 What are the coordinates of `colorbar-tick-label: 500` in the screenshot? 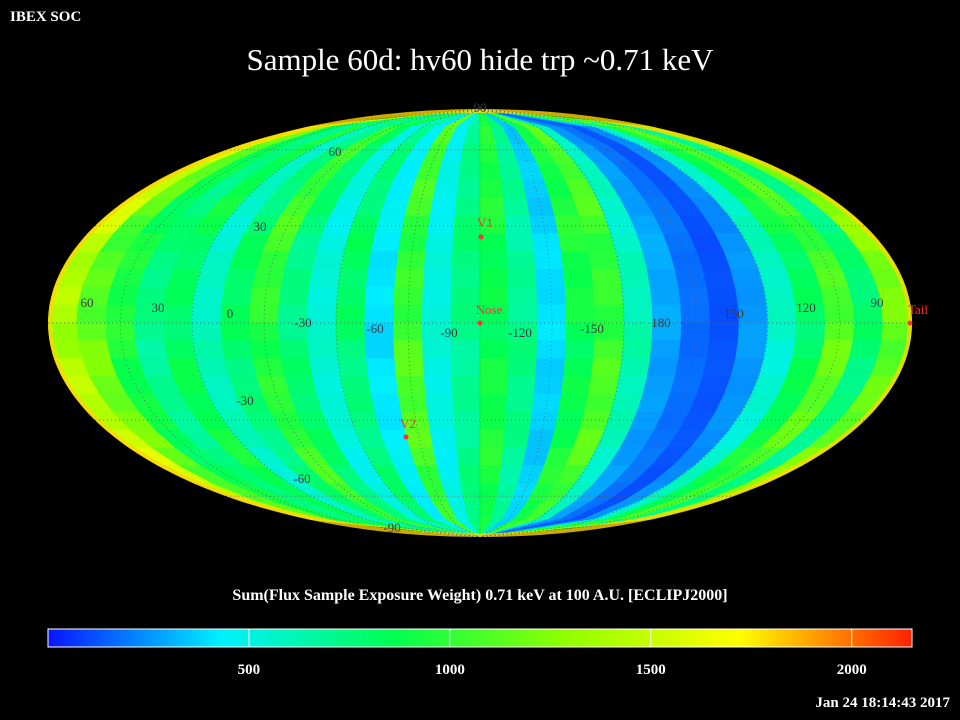 It's located at (249, 670).